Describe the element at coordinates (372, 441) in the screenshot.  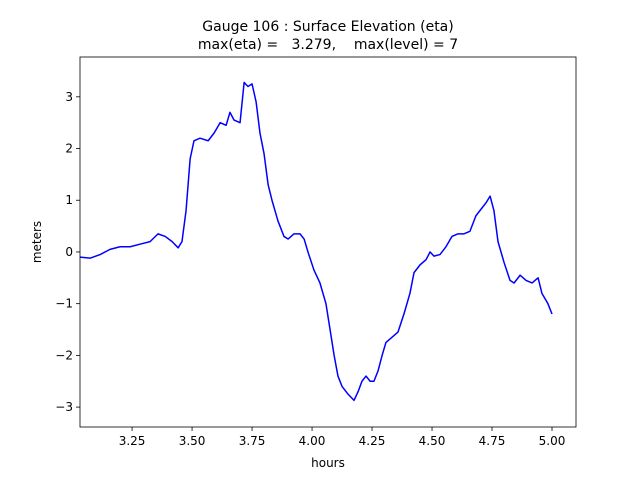
I see `x-tick-label: 4.25` at that location.